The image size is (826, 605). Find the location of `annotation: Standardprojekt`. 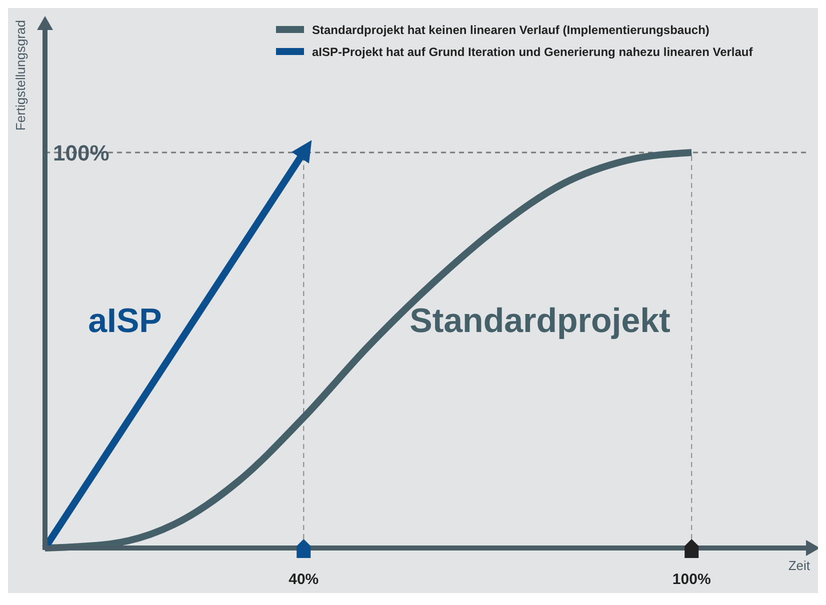

annotation: Standardprojekt is located at coordinates (540, 321).